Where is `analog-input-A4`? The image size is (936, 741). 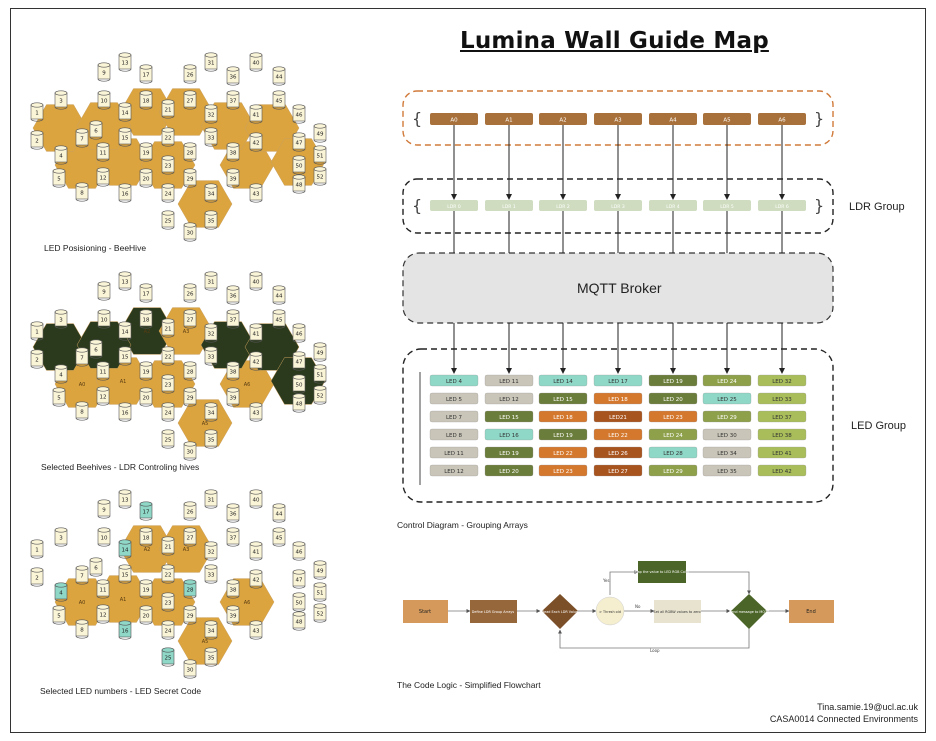
analog-input-A4 is located at coordinates (673, 119).